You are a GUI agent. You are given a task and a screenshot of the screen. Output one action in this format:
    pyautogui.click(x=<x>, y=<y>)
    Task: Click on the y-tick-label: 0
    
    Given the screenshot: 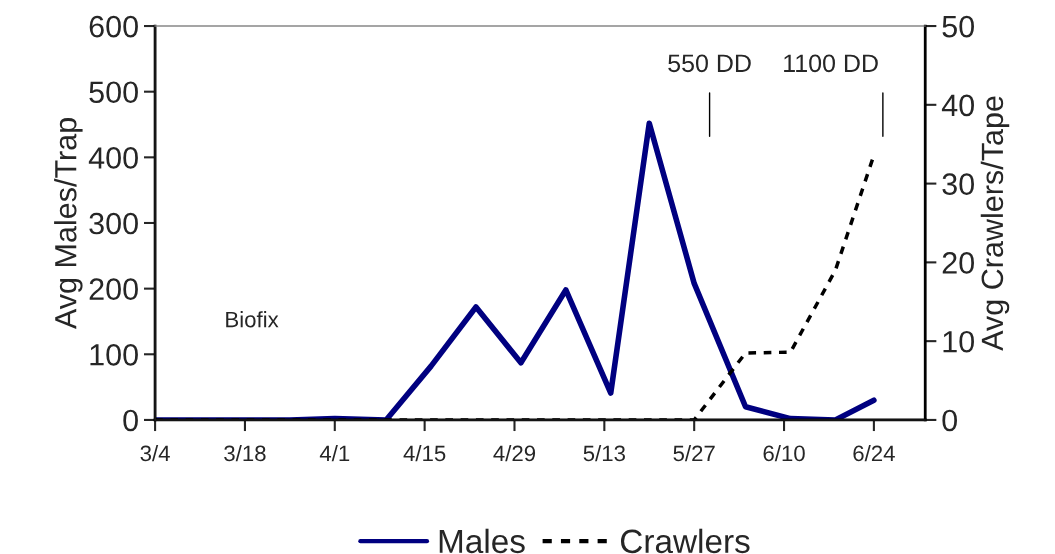 What is the action you would take?
    pyautogui.click(x=130, y=420)
    